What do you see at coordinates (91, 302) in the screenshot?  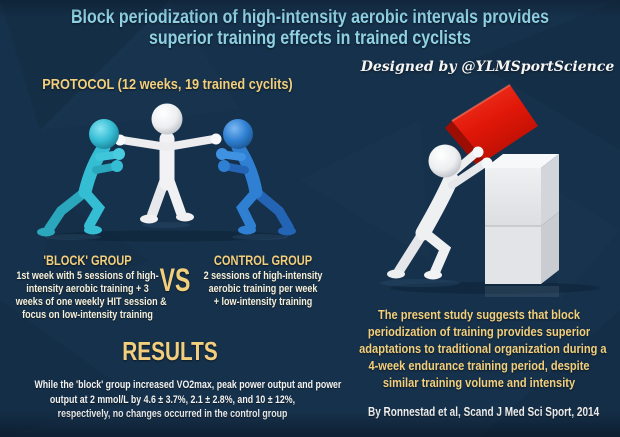 I see `text-line: weeks of one weekly HIT session &` at bounding box center [91, 302].